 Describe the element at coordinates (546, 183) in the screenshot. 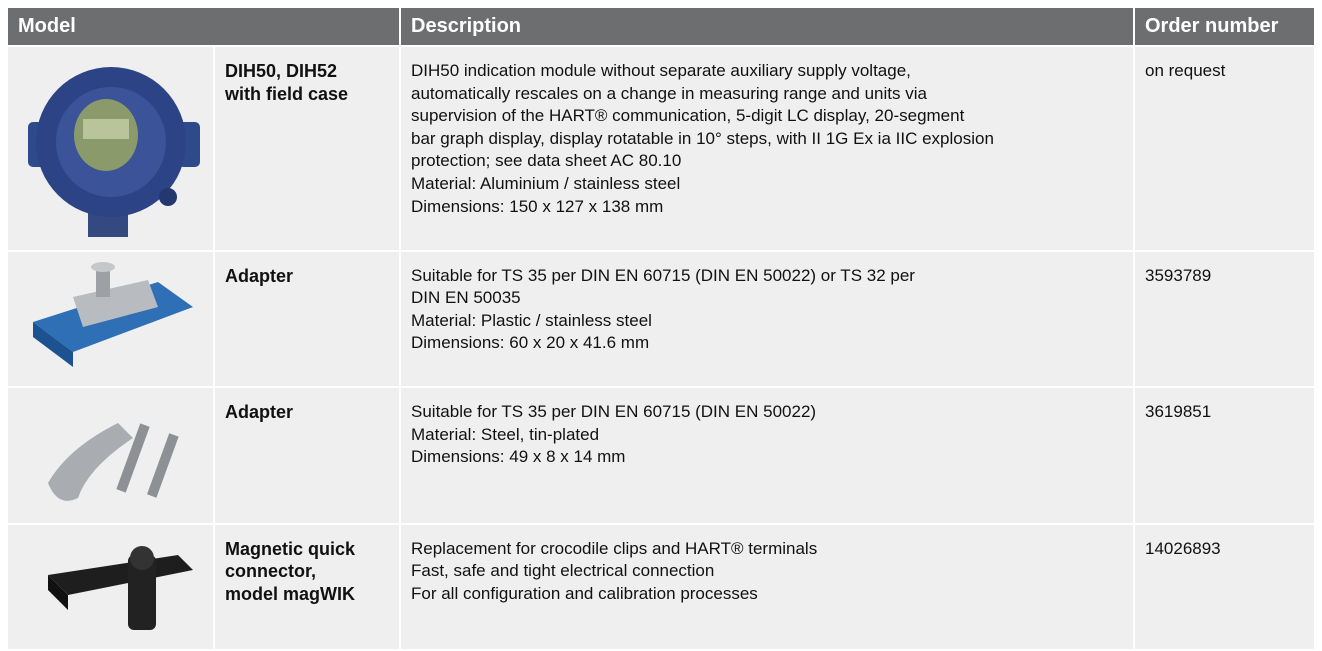

I see `description-line: Material: Aluminium / stainless steel` at that location.